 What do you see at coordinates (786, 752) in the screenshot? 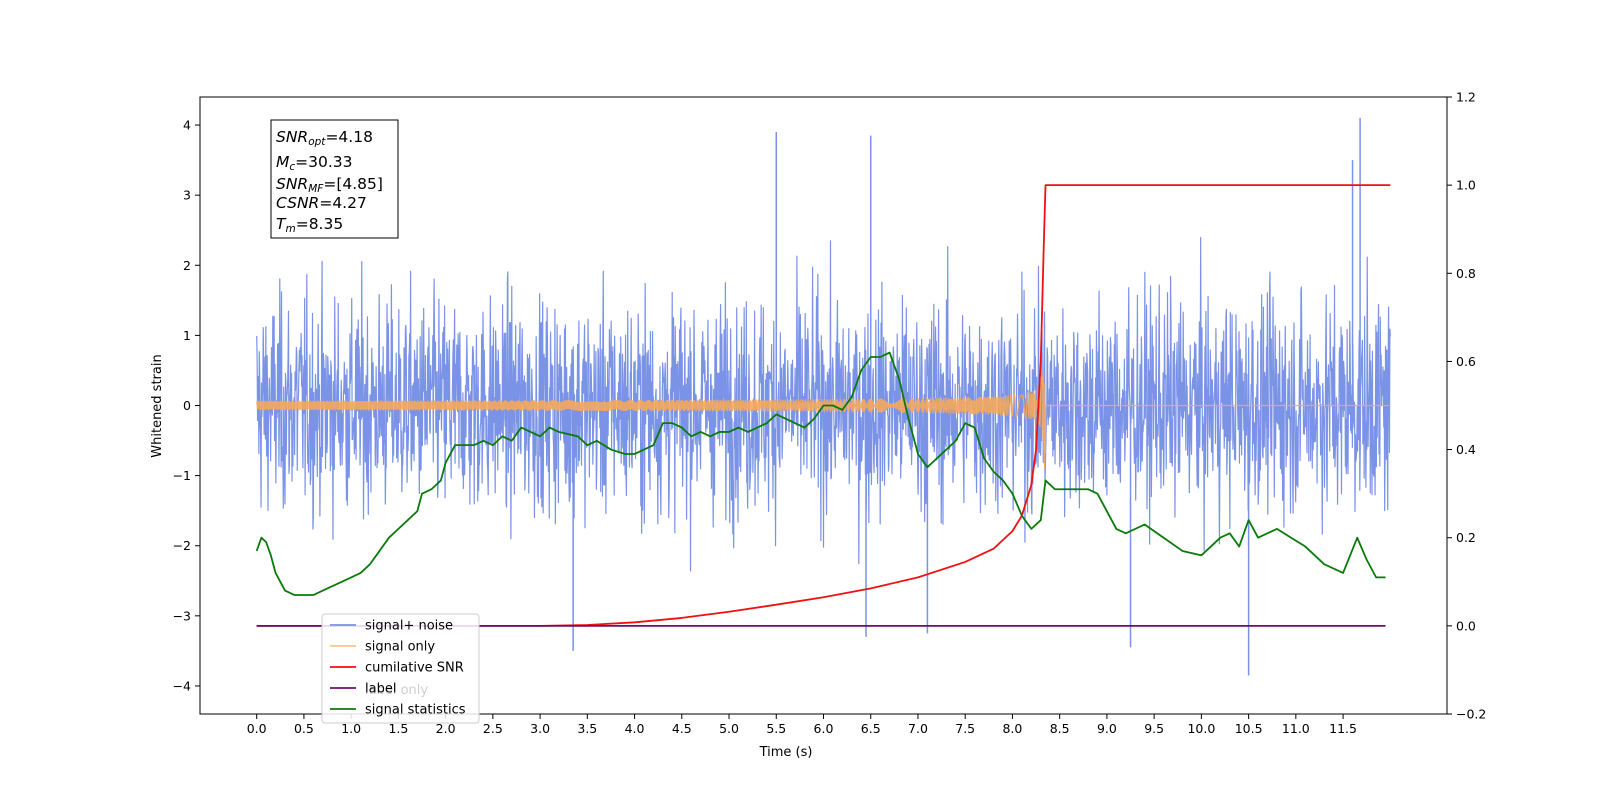
I see `x-axis-label: Time (s)` at bounding box center [786, 752].